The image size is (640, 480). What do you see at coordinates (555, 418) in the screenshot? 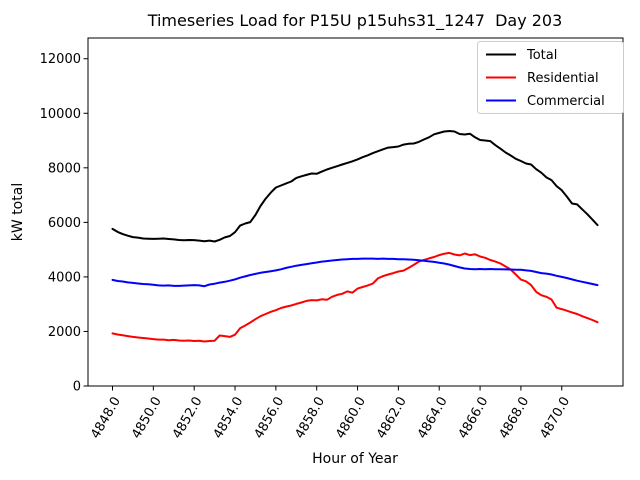
I see `x-tick-label: 4870.0` at bounding box center [555, 418].